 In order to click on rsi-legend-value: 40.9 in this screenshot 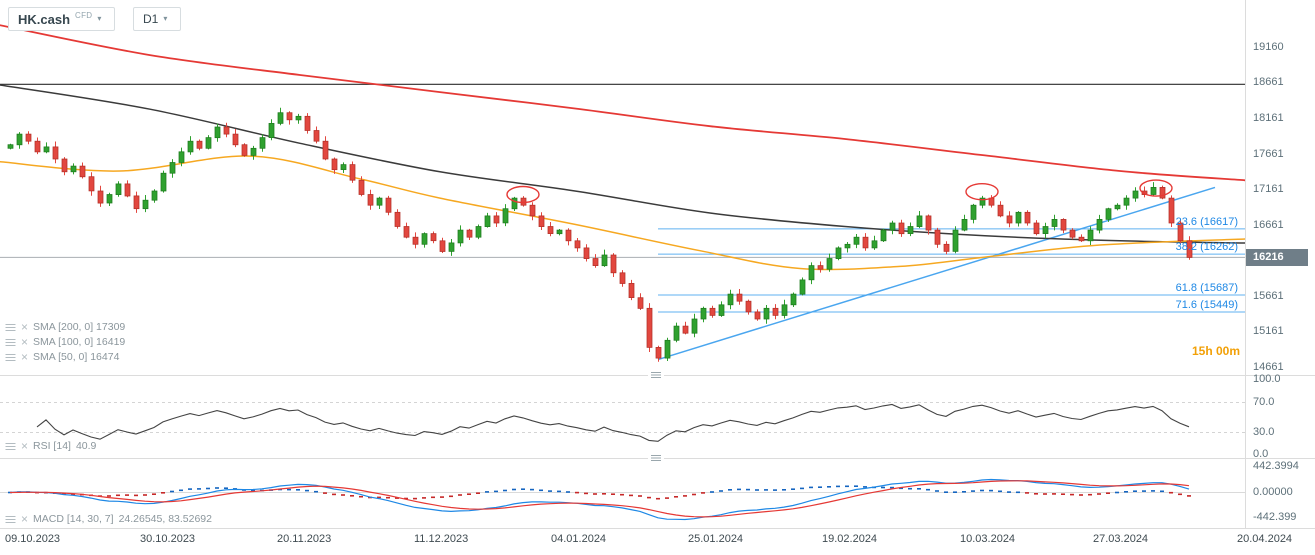, I will do `click(86, 446)`.